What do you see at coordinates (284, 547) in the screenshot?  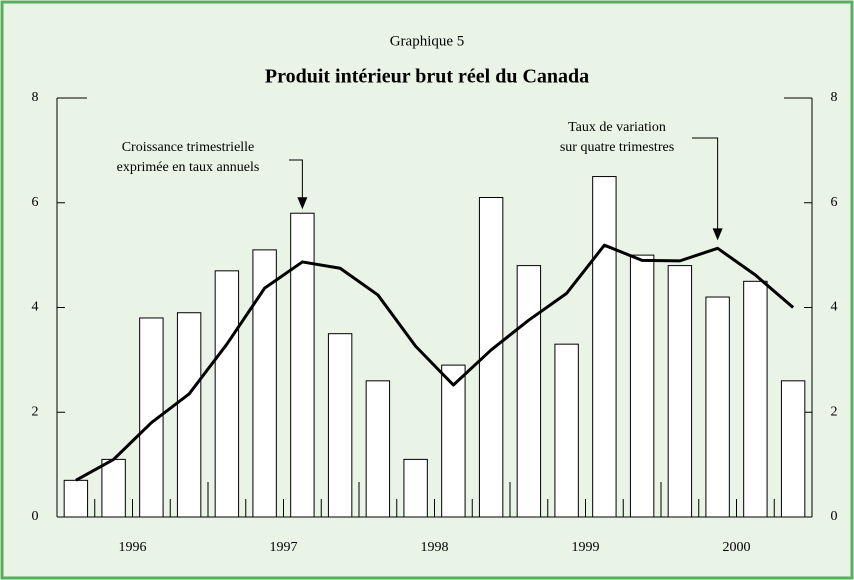 I see `x-group-label: 1997` at bounding box center [284, 547].